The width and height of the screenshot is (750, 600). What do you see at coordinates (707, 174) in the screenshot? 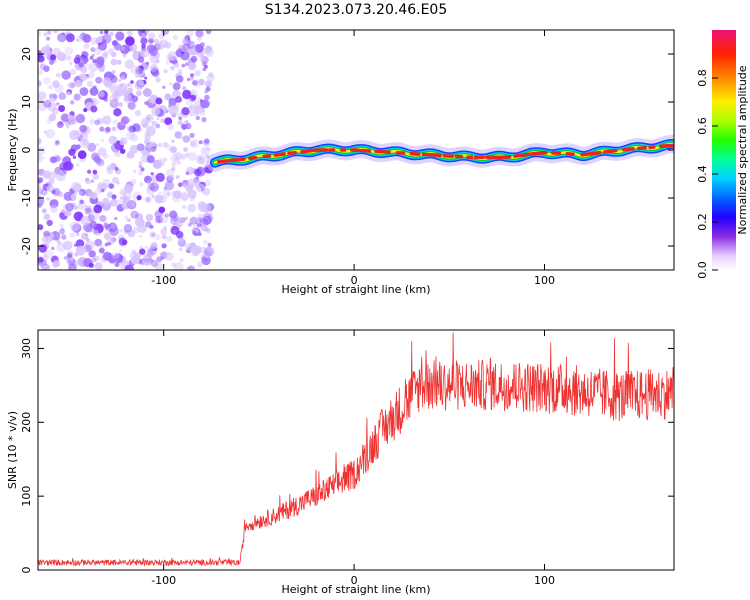
I see `colorbar-ticks: 0.0 0.2 0.4 0.6 0.8` at bounding box center [707, 174].